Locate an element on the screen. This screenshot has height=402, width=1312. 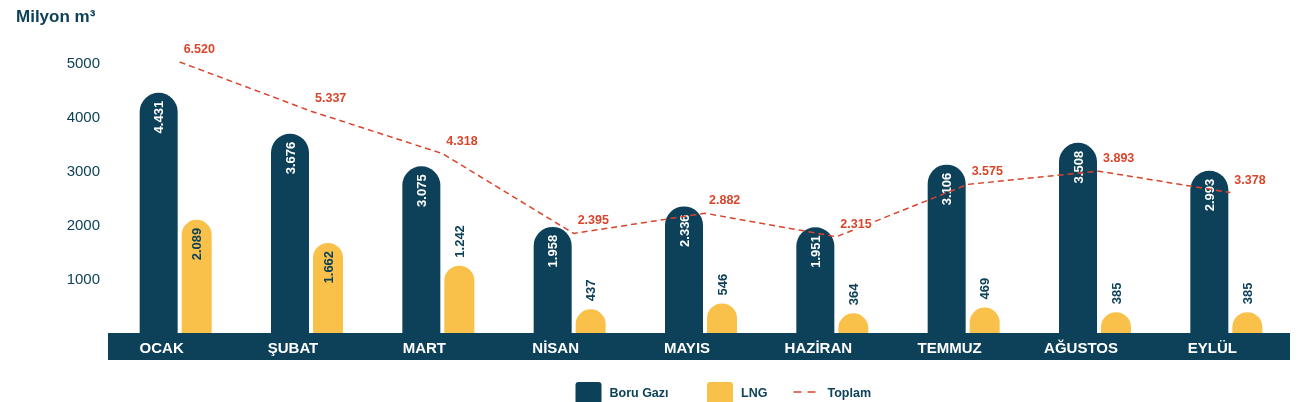
legend-label: Toplam is located at coordinates (849, 393).